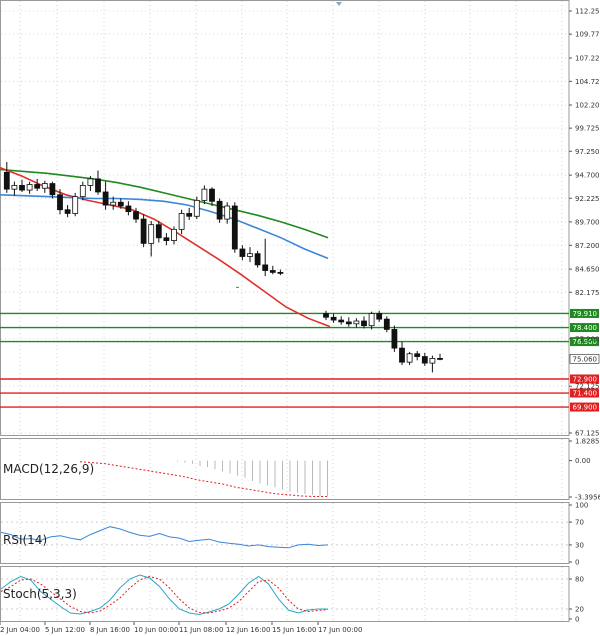 The width and height of the screenshot is (600, 636). I want to click on macd-label: MACD(12,26,9), so click(48, 469).